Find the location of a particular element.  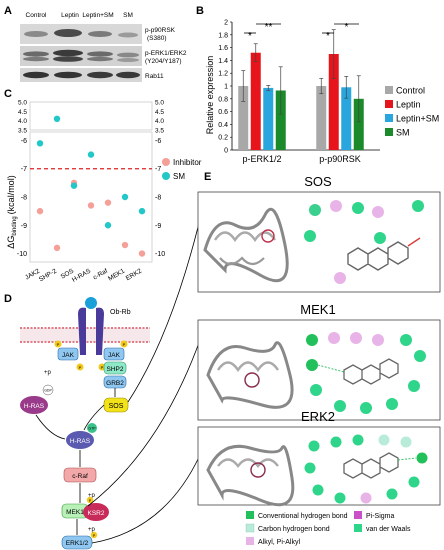

y-tick-label: 1.6 is located at coordinates (223, 48).